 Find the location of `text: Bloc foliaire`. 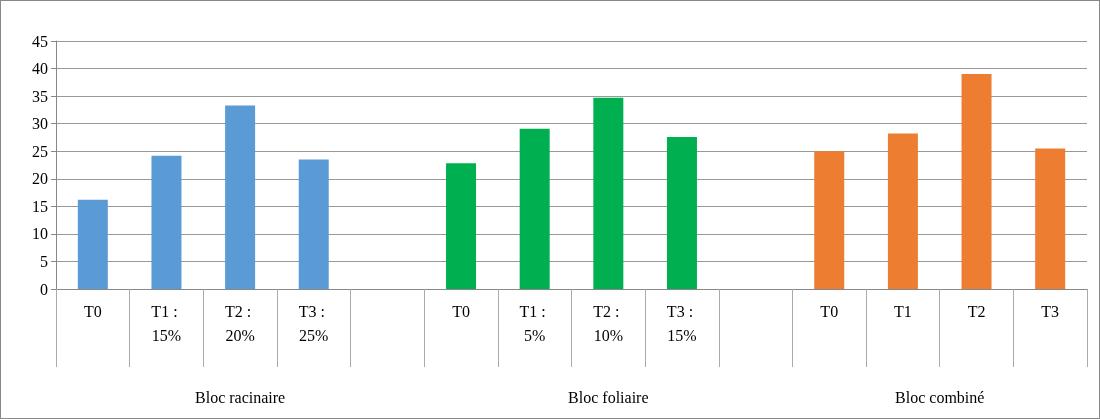

text: Bloc foliaire is located at coordinates (608, 397).